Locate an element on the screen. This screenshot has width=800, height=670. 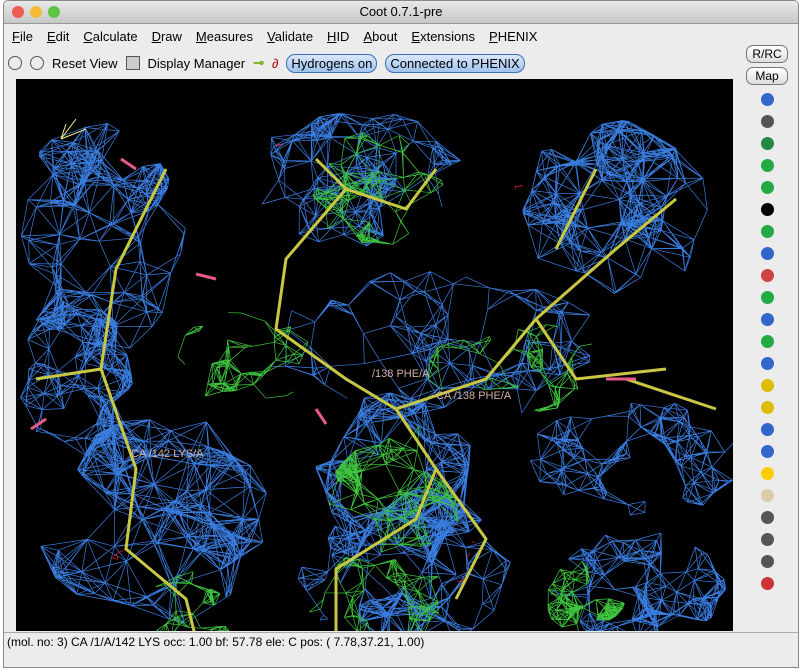
toggle-button: Hydrogens on is located at coordinates (332, 63).